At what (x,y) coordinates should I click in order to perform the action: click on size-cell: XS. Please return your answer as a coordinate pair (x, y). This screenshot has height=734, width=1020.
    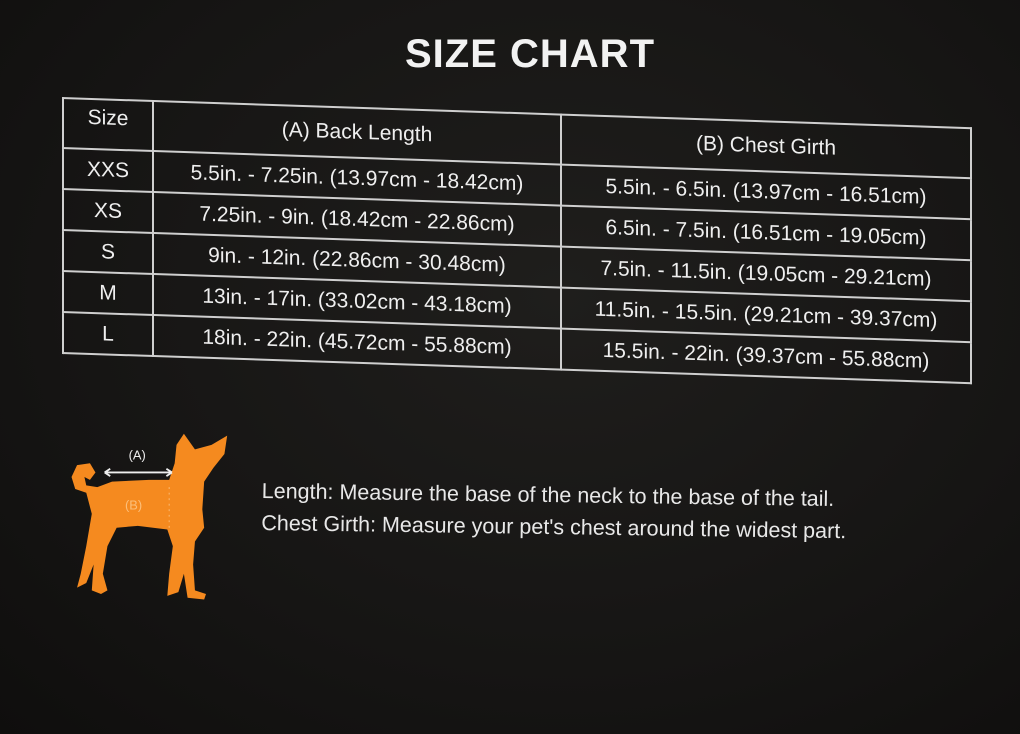
    Looking at the image, I should click on (108, 211).